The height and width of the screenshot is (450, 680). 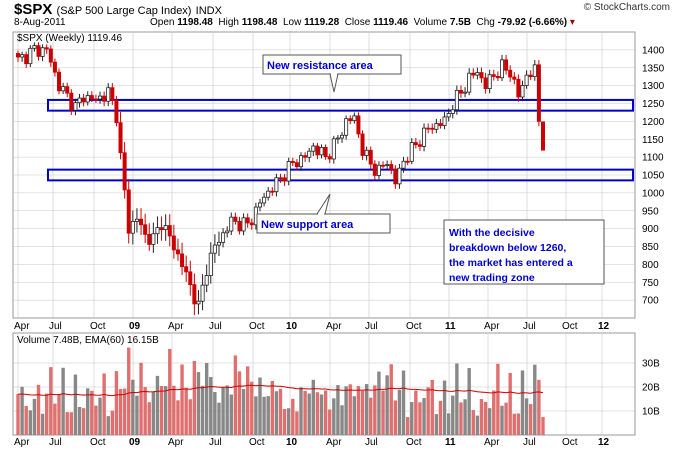 What do you see at coordinates (292, 326) in the screenshot?
I see `price-x-tick-label: 10` at bounding box center [292, 326].